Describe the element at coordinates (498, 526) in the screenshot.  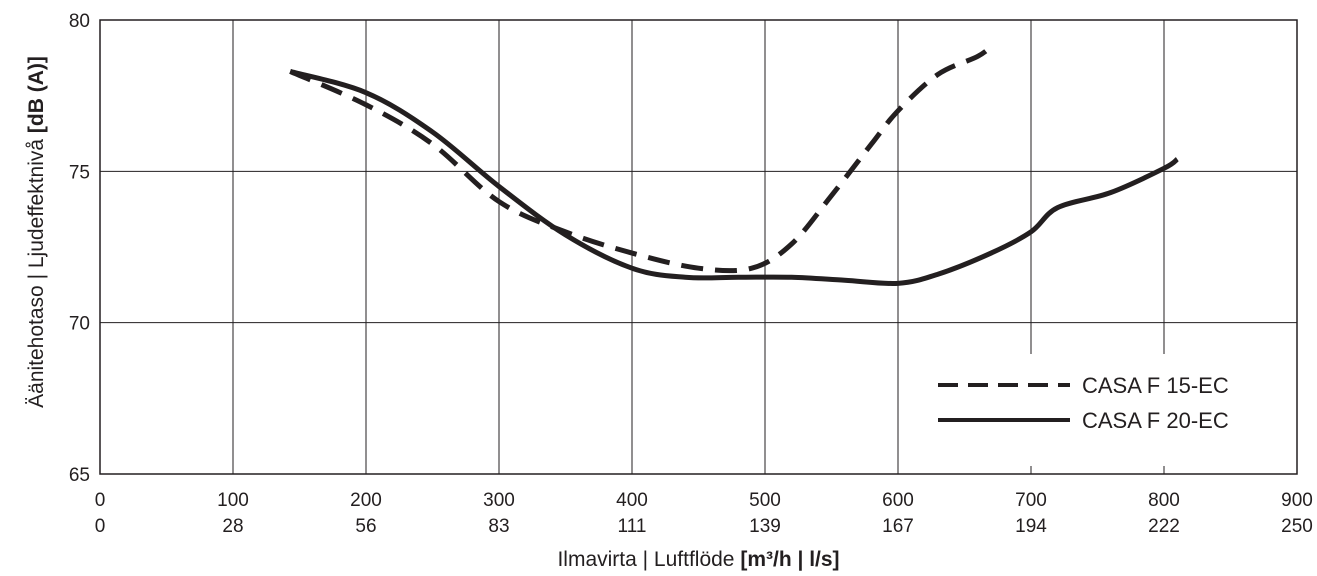
I see `x-tick-label-secondary: 83` at that location.